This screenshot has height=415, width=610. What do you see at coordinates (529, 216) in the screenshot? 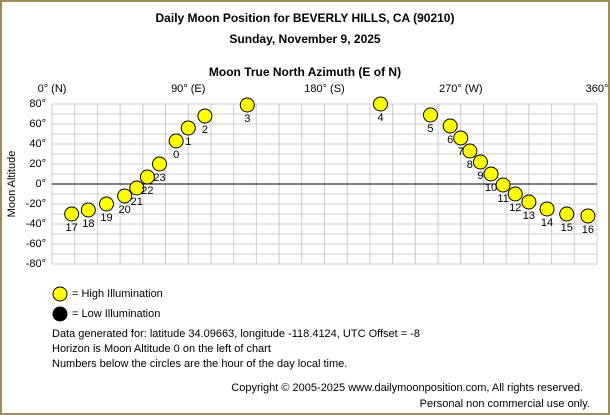
I see `hour-label: 13` at bounding box center [529, 216].